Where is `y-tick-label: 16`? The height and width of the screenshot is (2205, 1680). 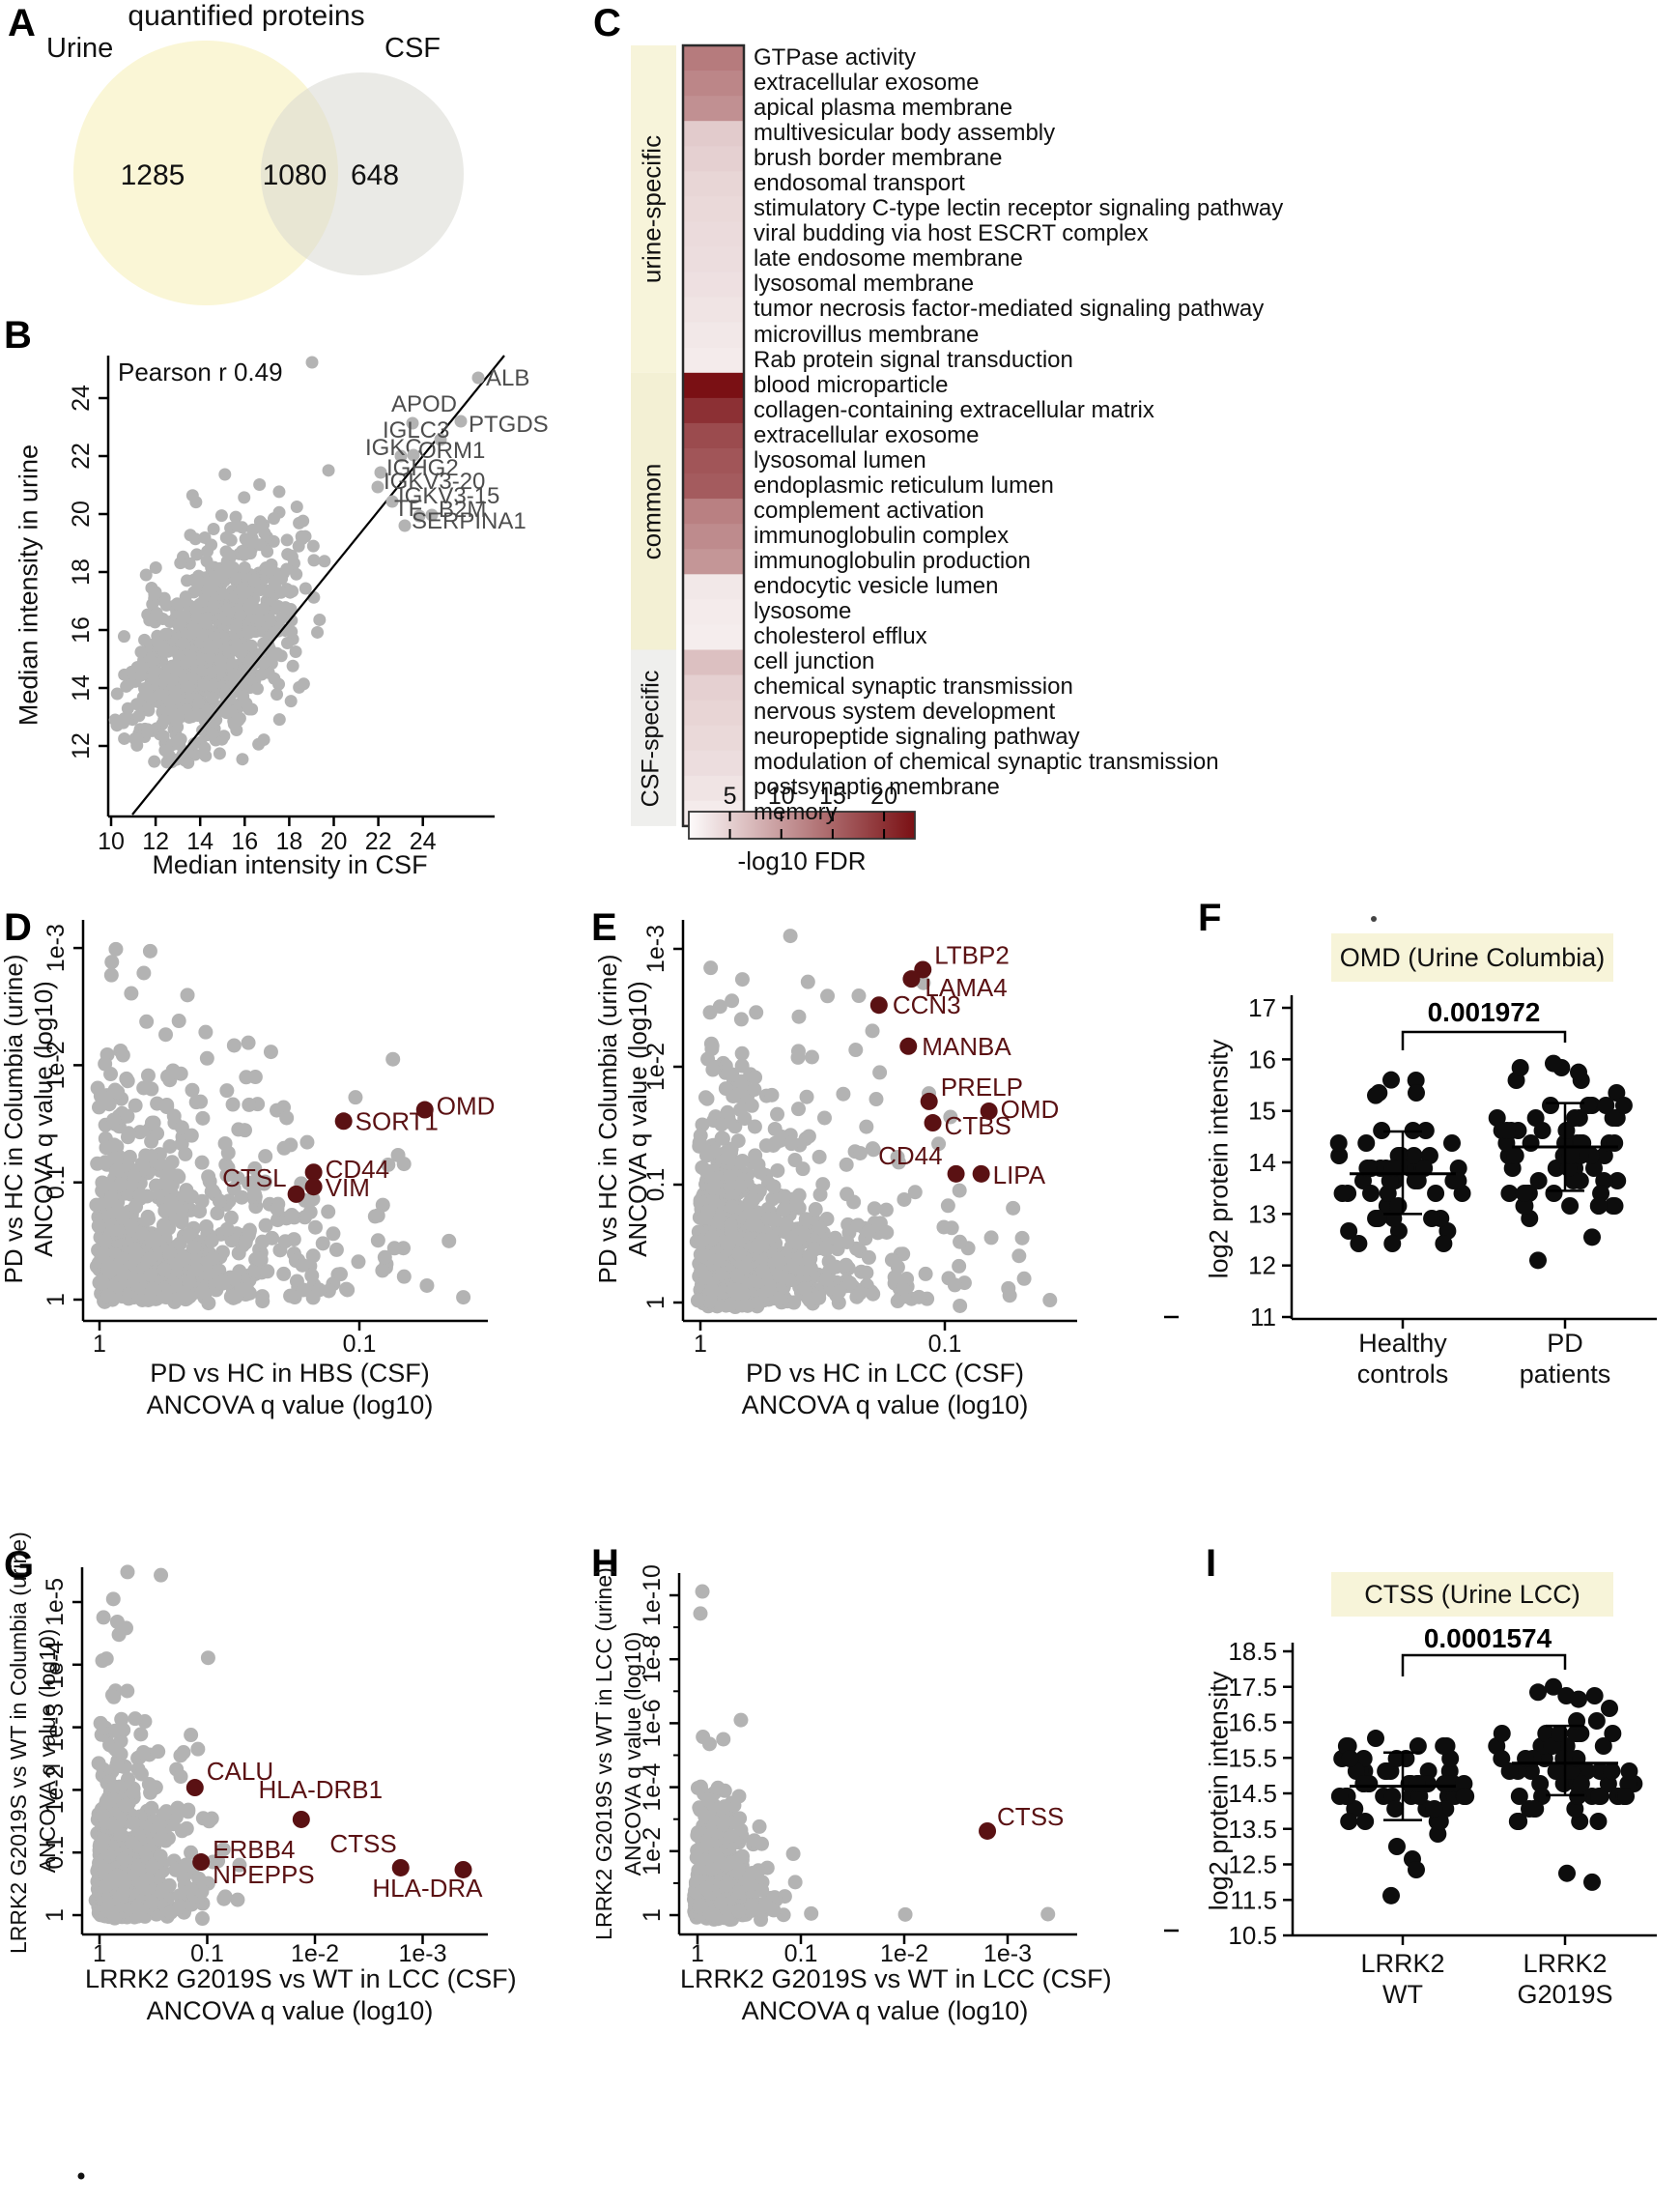
y-tick-label: 16 is located at coordinates (1262, 1059).